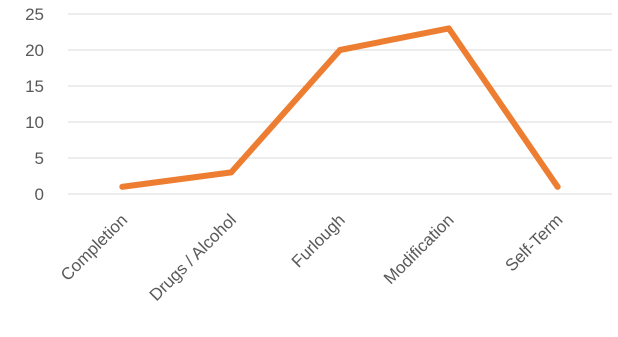 The height and width of the screenshot is (337, 618). Describe the element at coordinates (34, 50) in the screenshot. I see `y-tick-label: 20` at that location.